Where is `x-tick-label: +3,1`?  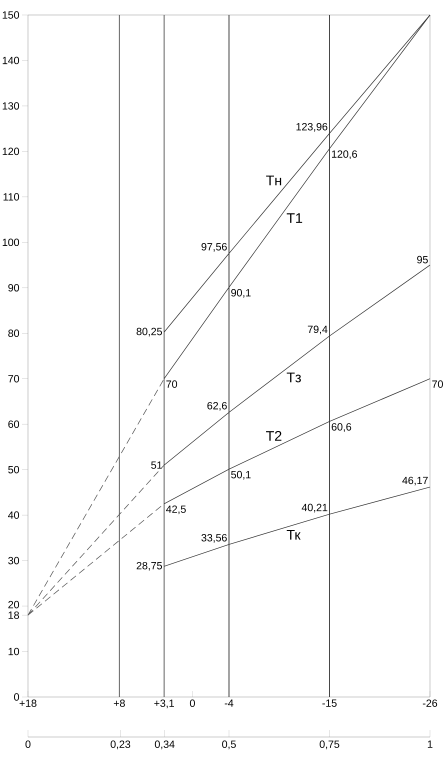
x-tick-label: +3,1 is located at coordinates (164, 704).